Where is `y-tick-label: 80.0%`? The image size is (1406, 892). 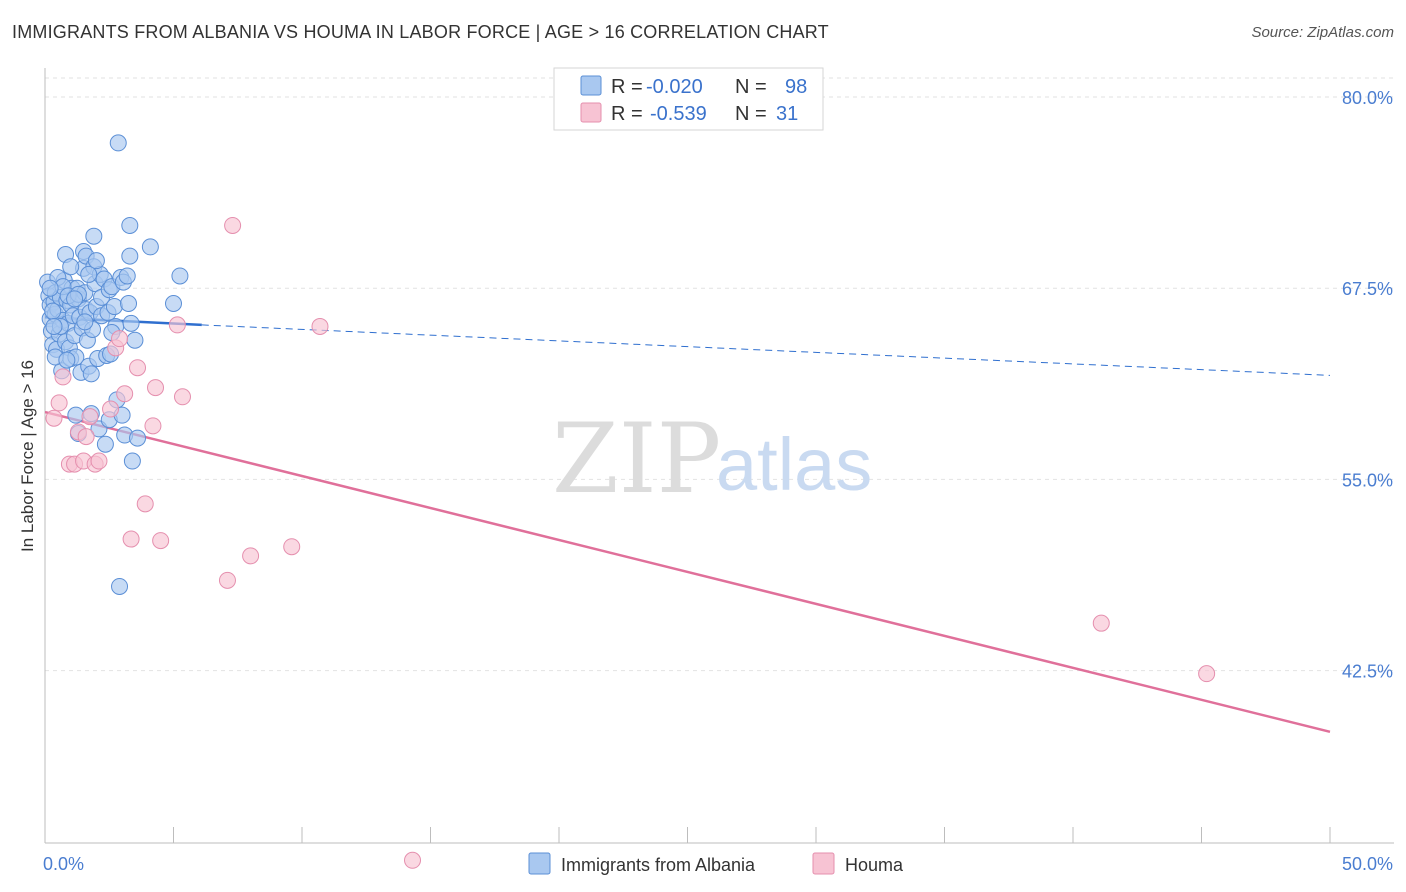
y-tick-label: 80.0% is located at coordinates (1367, 98).